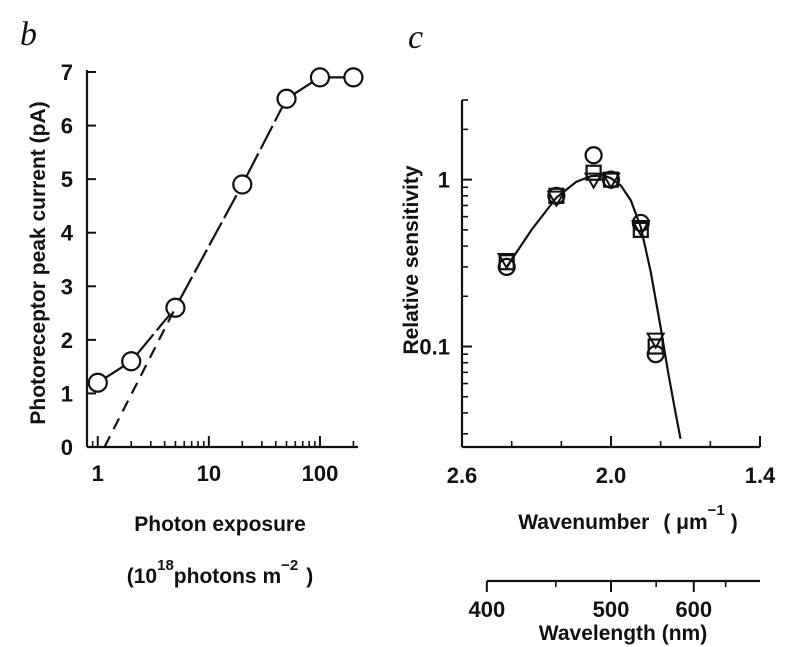 This screenshot has height=647, width=788. What do you see at coordinates (593, 306) in the screenshot?
I see `panel-c-fit-curve` at bounding box center [593, 306].